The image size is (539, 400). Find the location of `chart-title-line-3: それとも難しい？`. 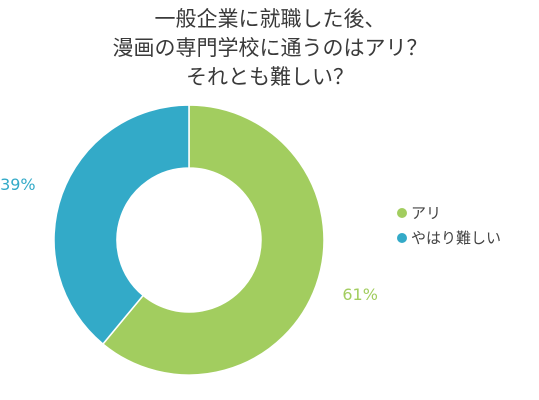

chart-title-line-3: それとも難しい？ is located at coordinates (270, 77).